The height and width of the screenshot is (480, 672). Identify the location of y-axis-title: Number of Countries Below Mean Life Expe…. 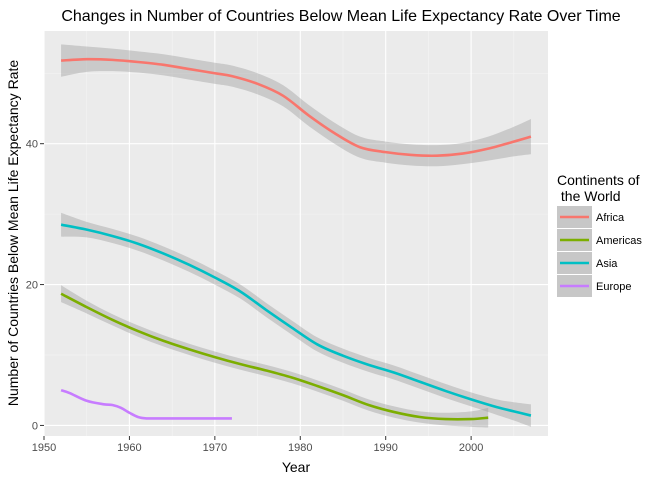
(13, 233).